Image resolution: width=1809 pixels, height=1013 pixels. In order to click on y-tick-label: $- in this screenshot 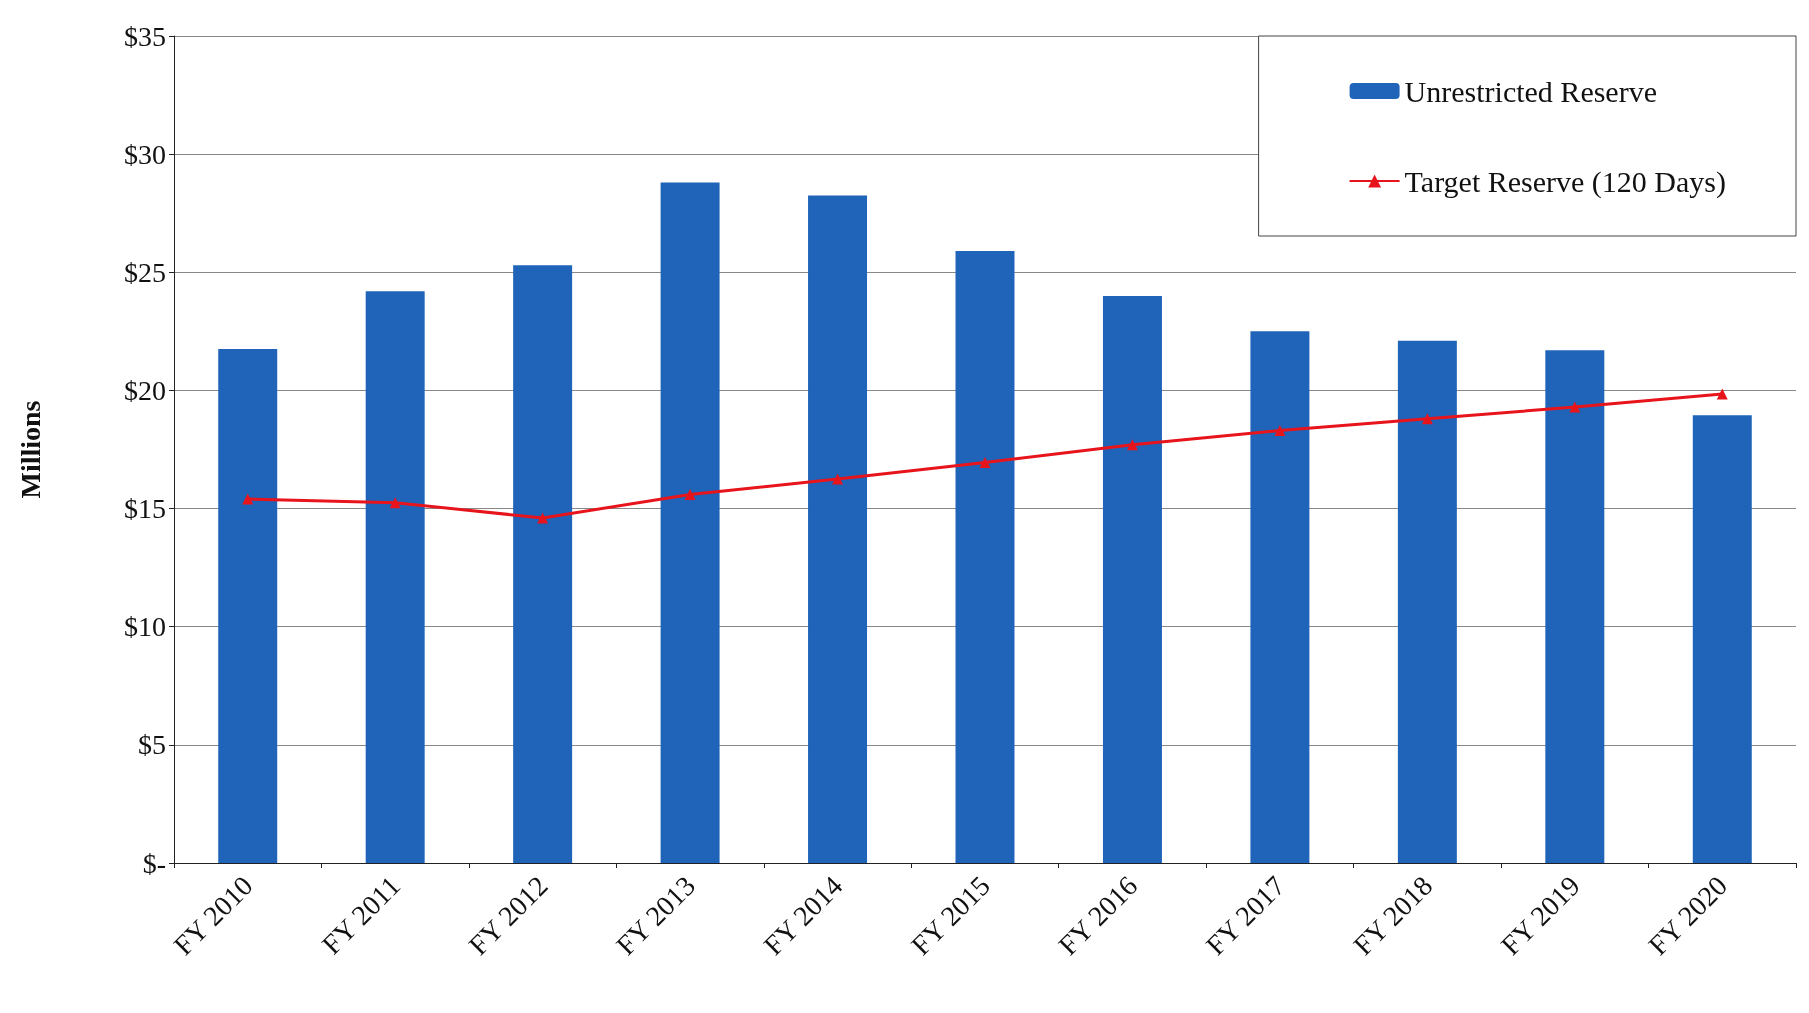, I will do `click(154, 863)`.